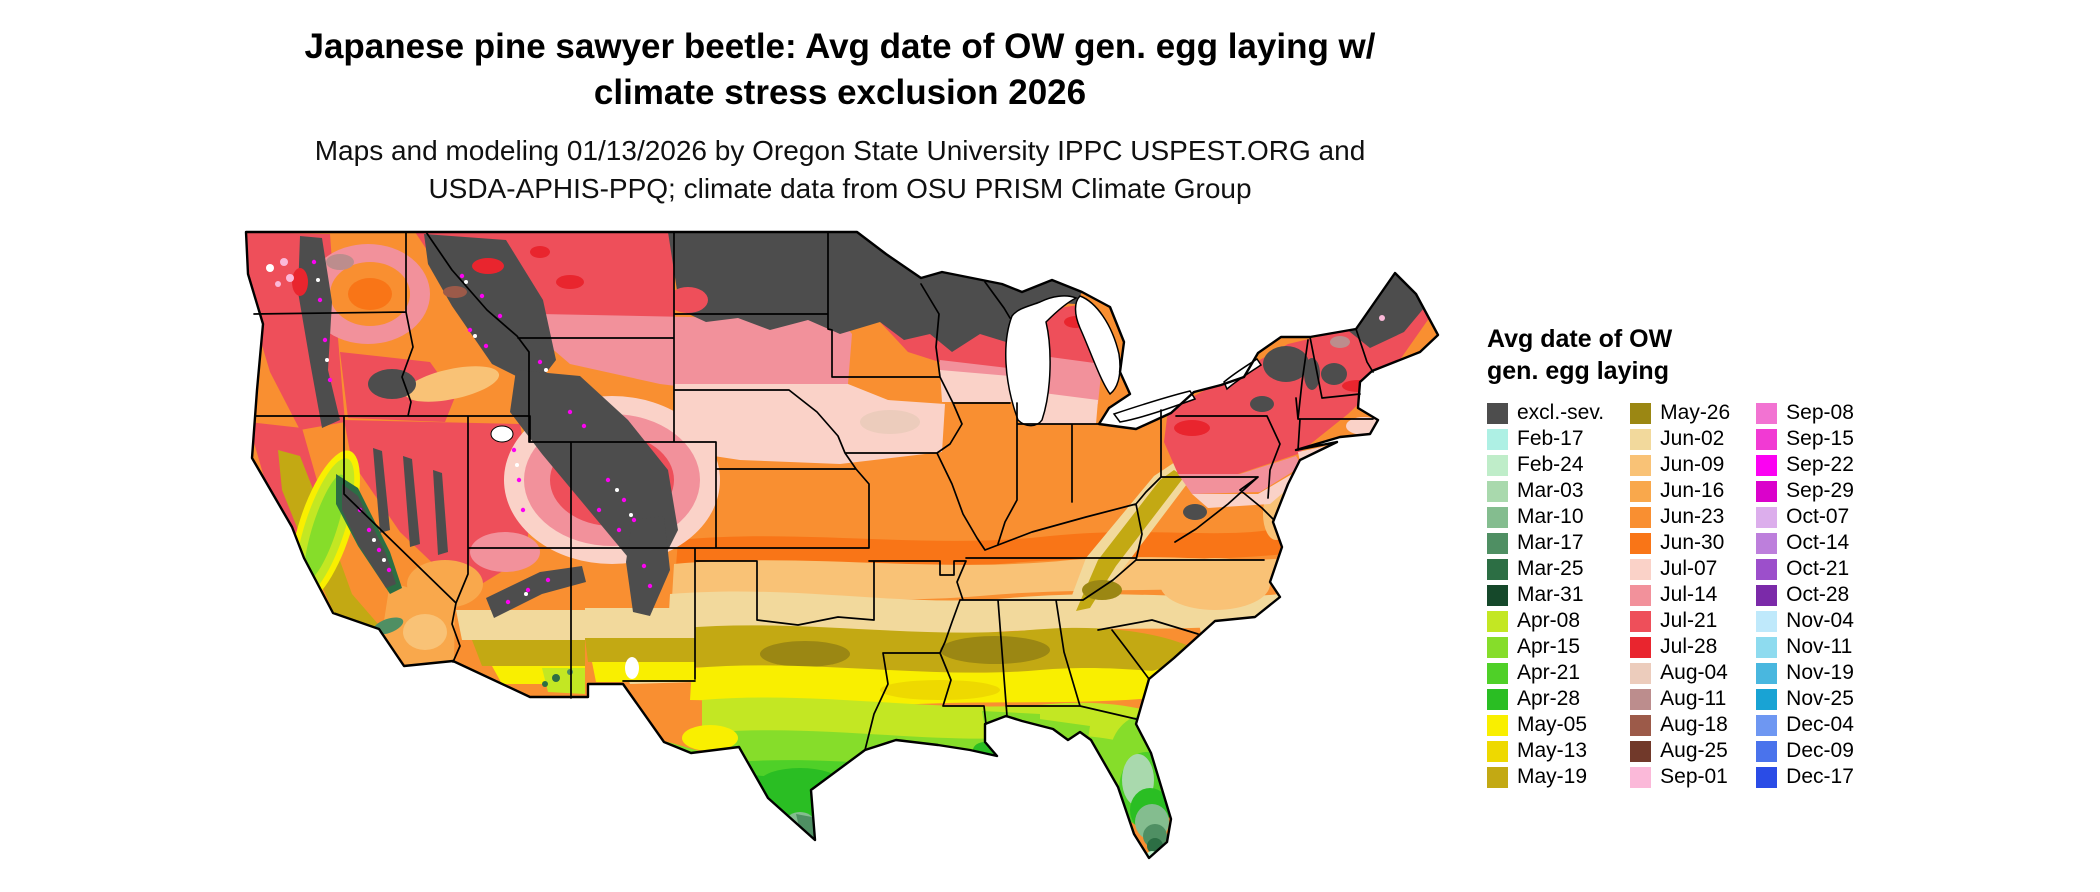 This screenshot has height=892, width=2100. Describe the element at coordinates (1552, 750) in the screenshot. I see `legend-label: May-13` at that location.